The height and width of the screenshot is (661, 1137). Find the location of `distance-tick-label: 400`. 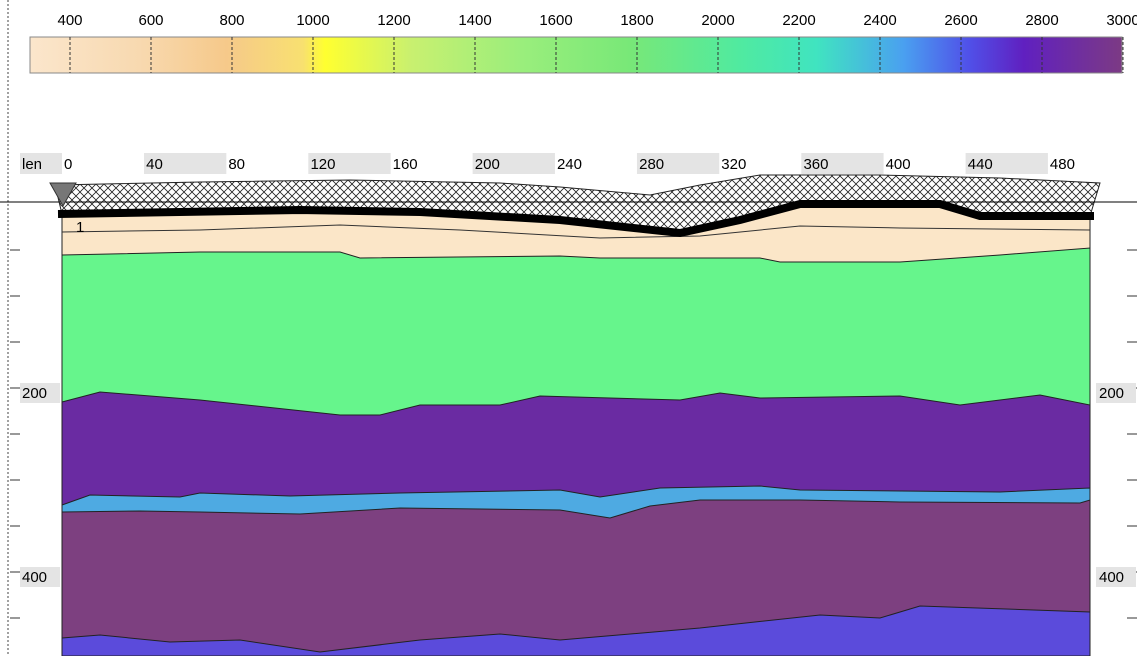

distance-tick-label: 400 is located at coordinates (898, 164).